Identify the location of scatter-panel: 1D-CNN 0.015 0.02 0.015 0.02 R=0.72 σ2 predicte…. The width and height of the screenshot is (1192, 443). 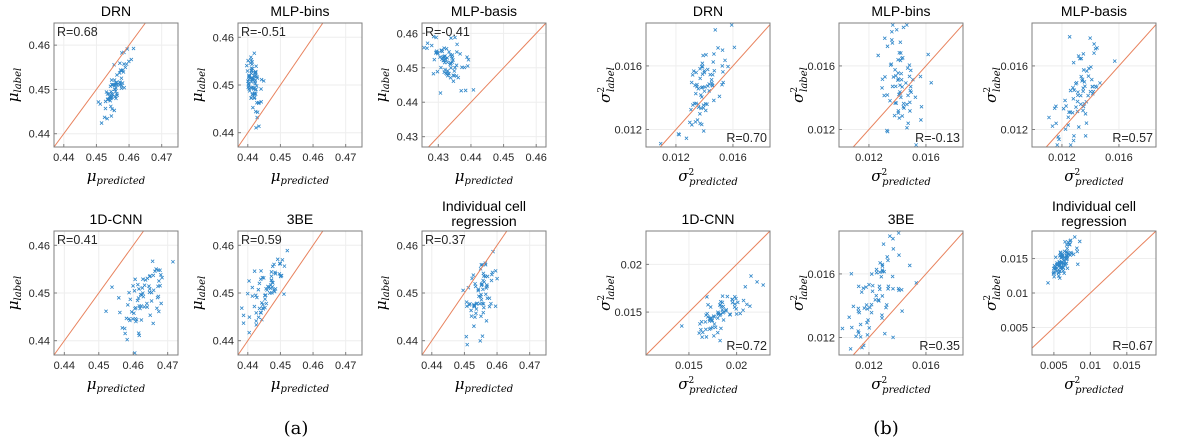
(683, 303).